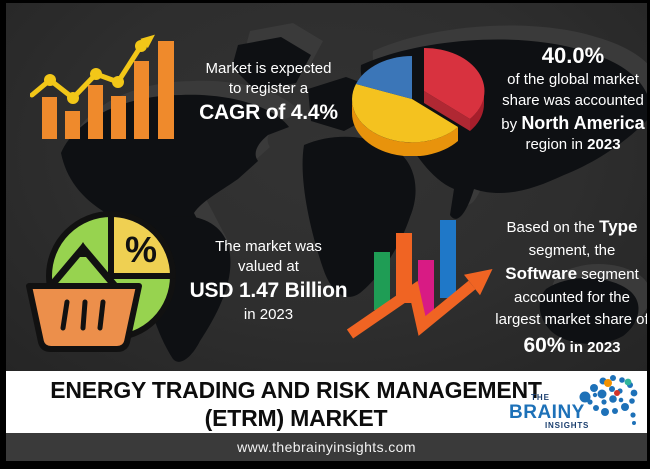 The height and width of the screenshot is (469, 650). I want to click on segment-line3: Software segment, so click(572, 274).